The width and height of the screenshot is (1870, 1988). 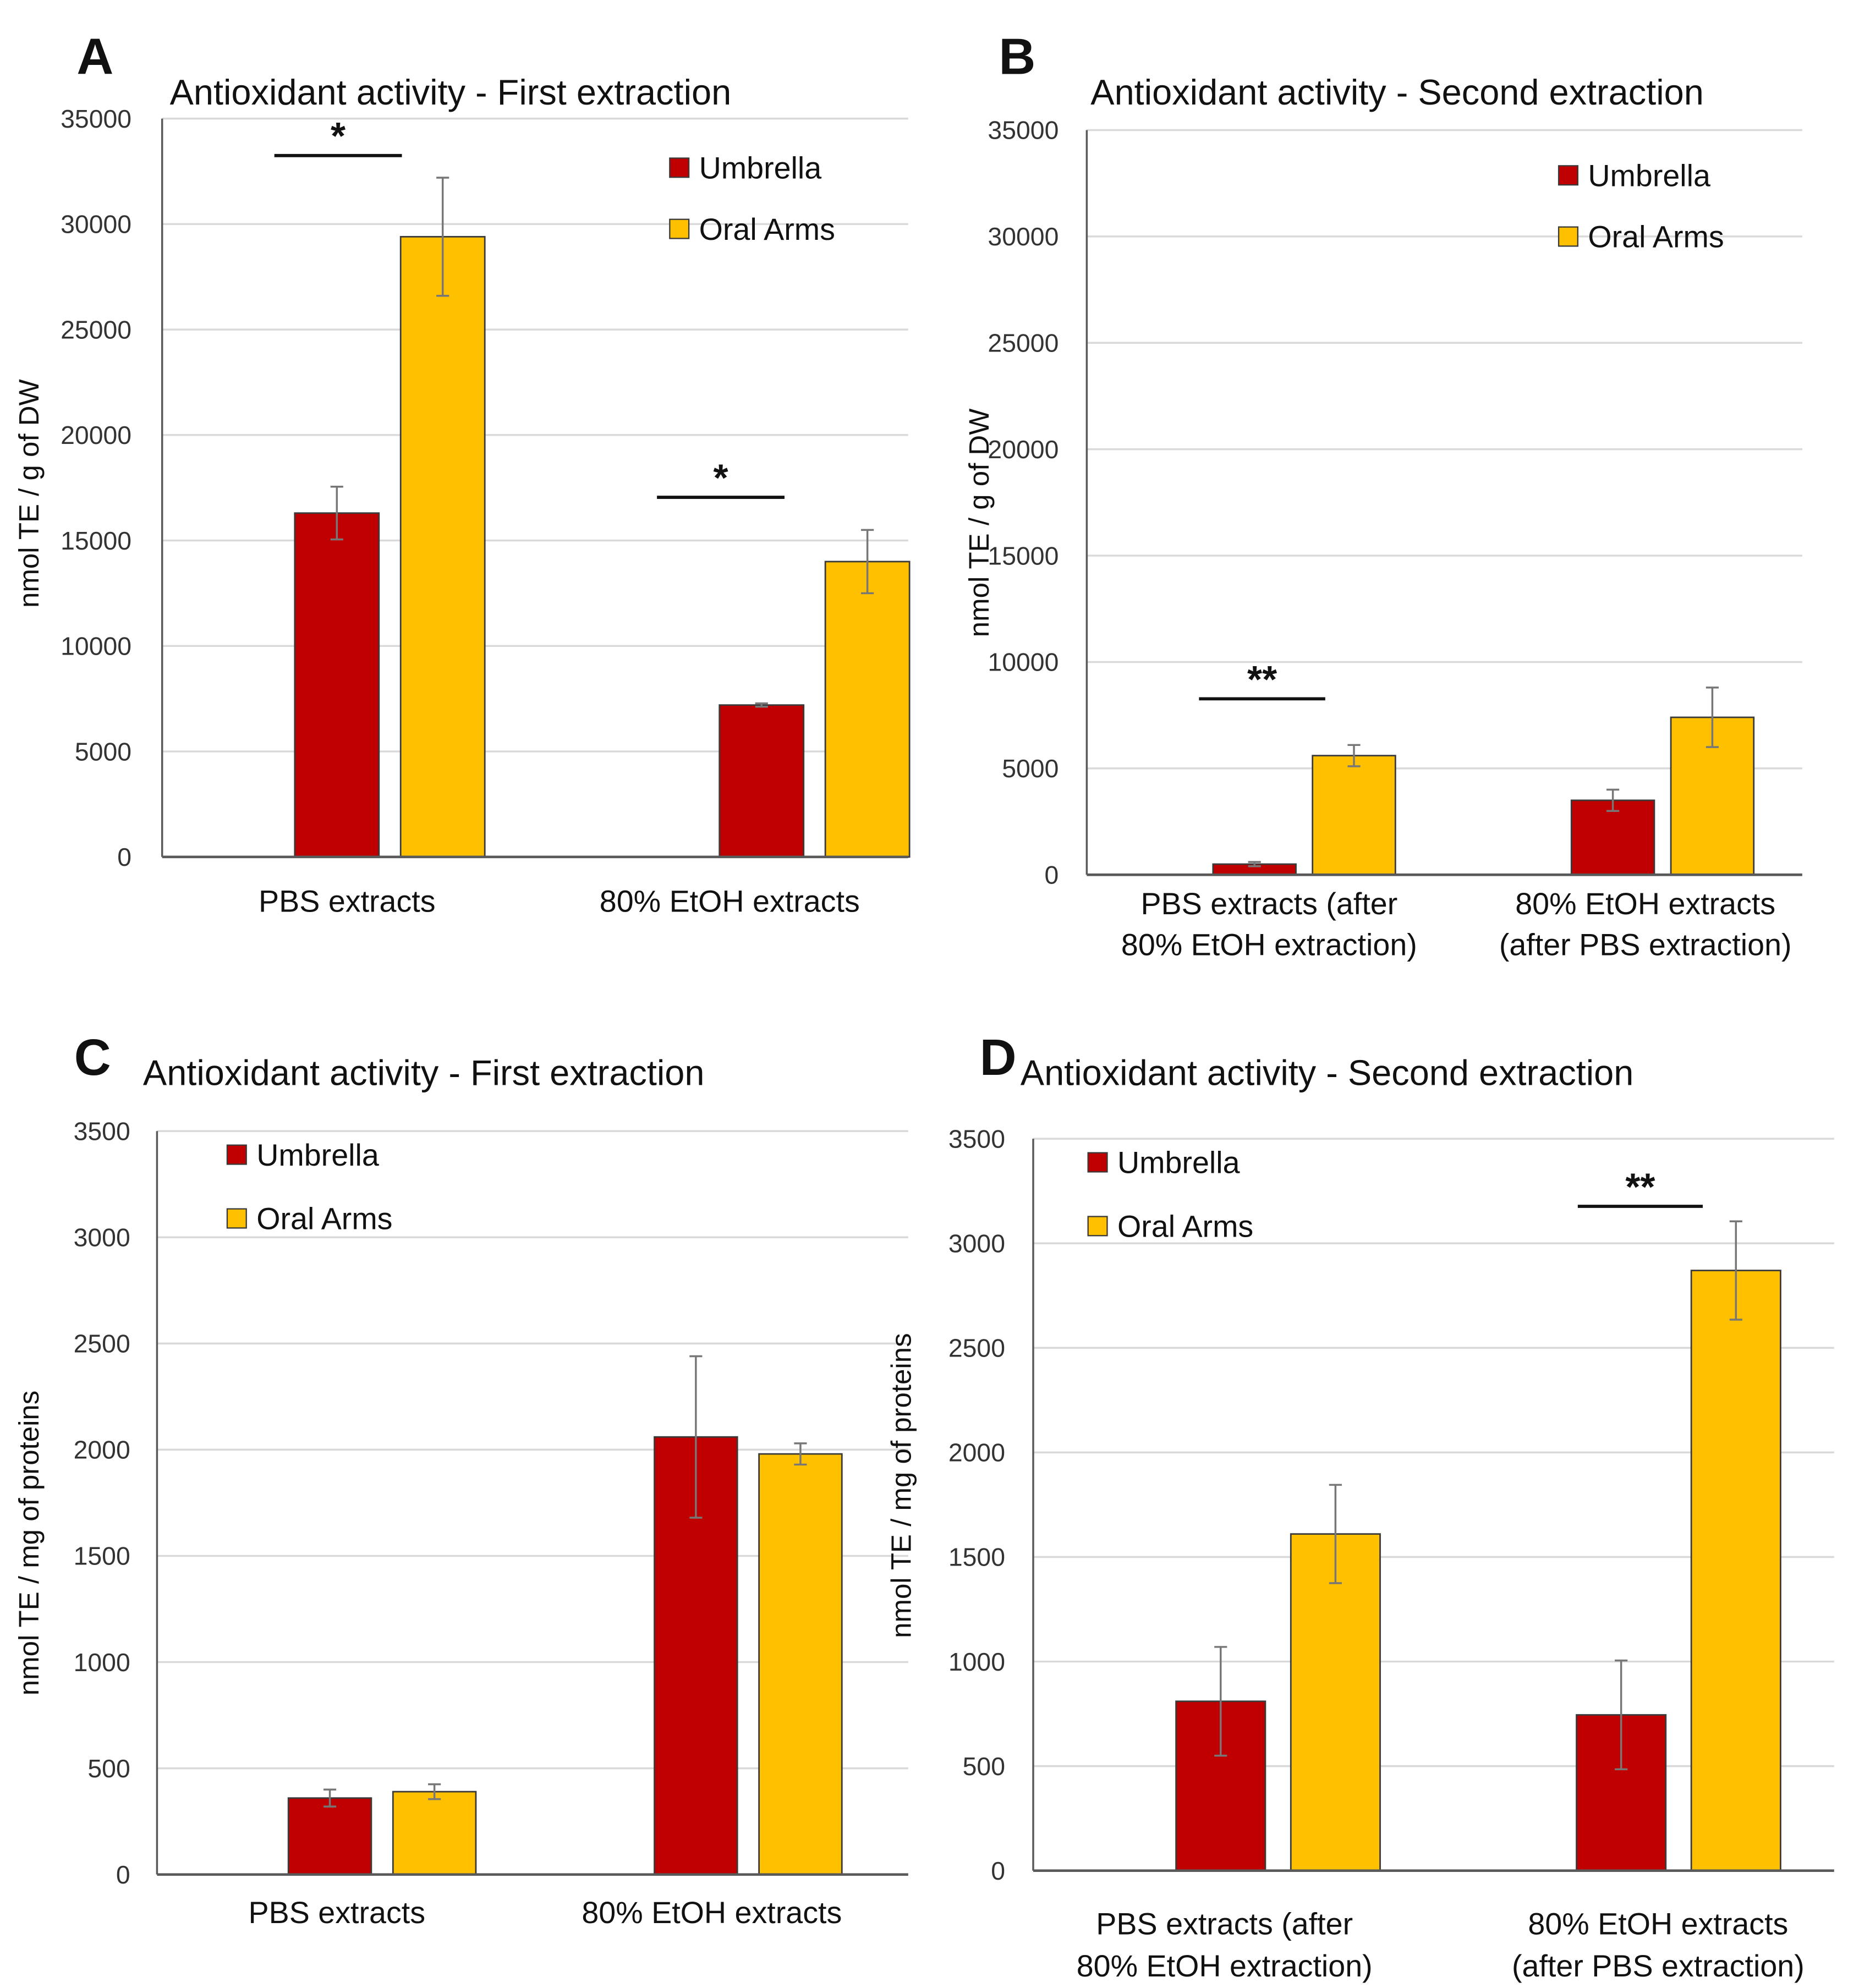 What do you see at coordinates (102, 1237) in the screenshot?
I see `panel-c-y-tick-label: 3000` at bounding box center [102, 1237].